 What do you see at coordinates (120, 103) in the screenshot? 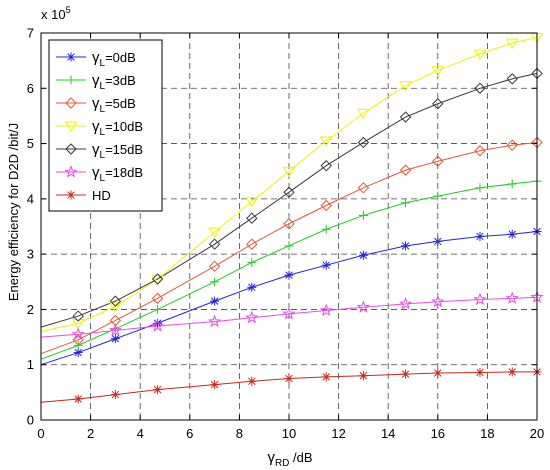
I see `legend-label-suffix: =5dB` at bounding box center [120, 103].